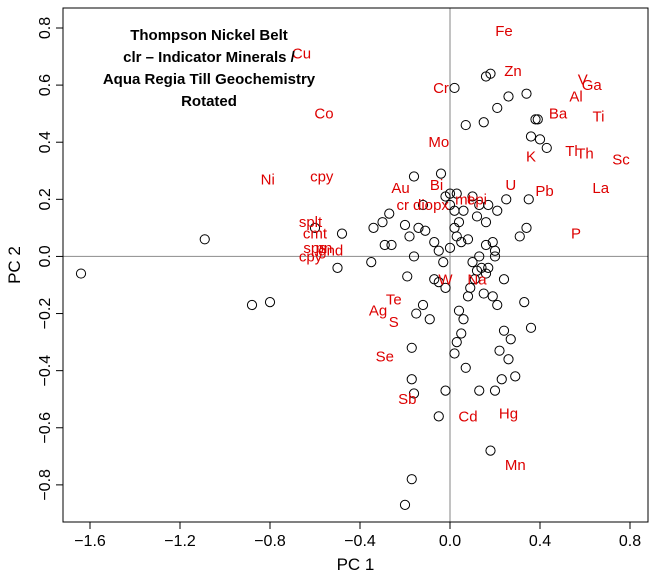 The image size is (650, 576). What do you see at coordinates (621, 159) in the screenshot?
I see `variable-label: Sc` at bounding box center [621, 159].